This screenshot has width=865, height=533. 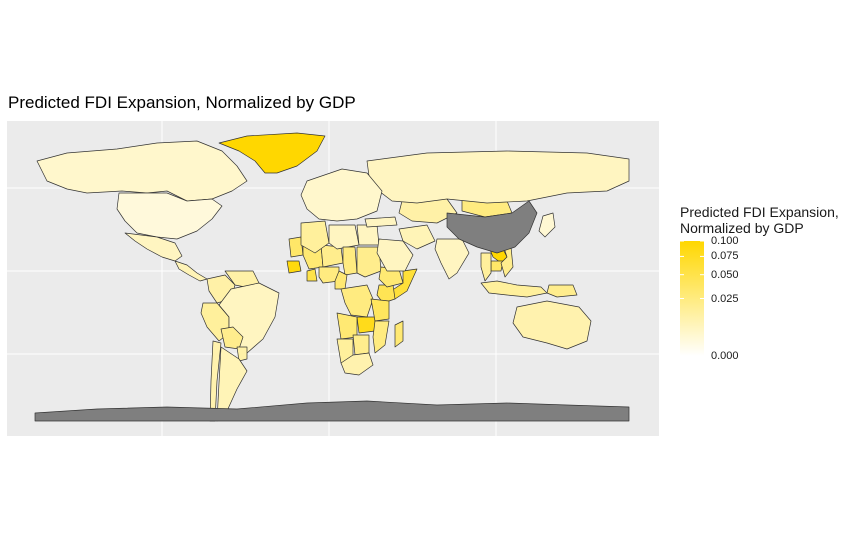 What do you see at coordinates (142, 171) in the screenshot?
I see `country-canada` at bounding box center [142, 171].